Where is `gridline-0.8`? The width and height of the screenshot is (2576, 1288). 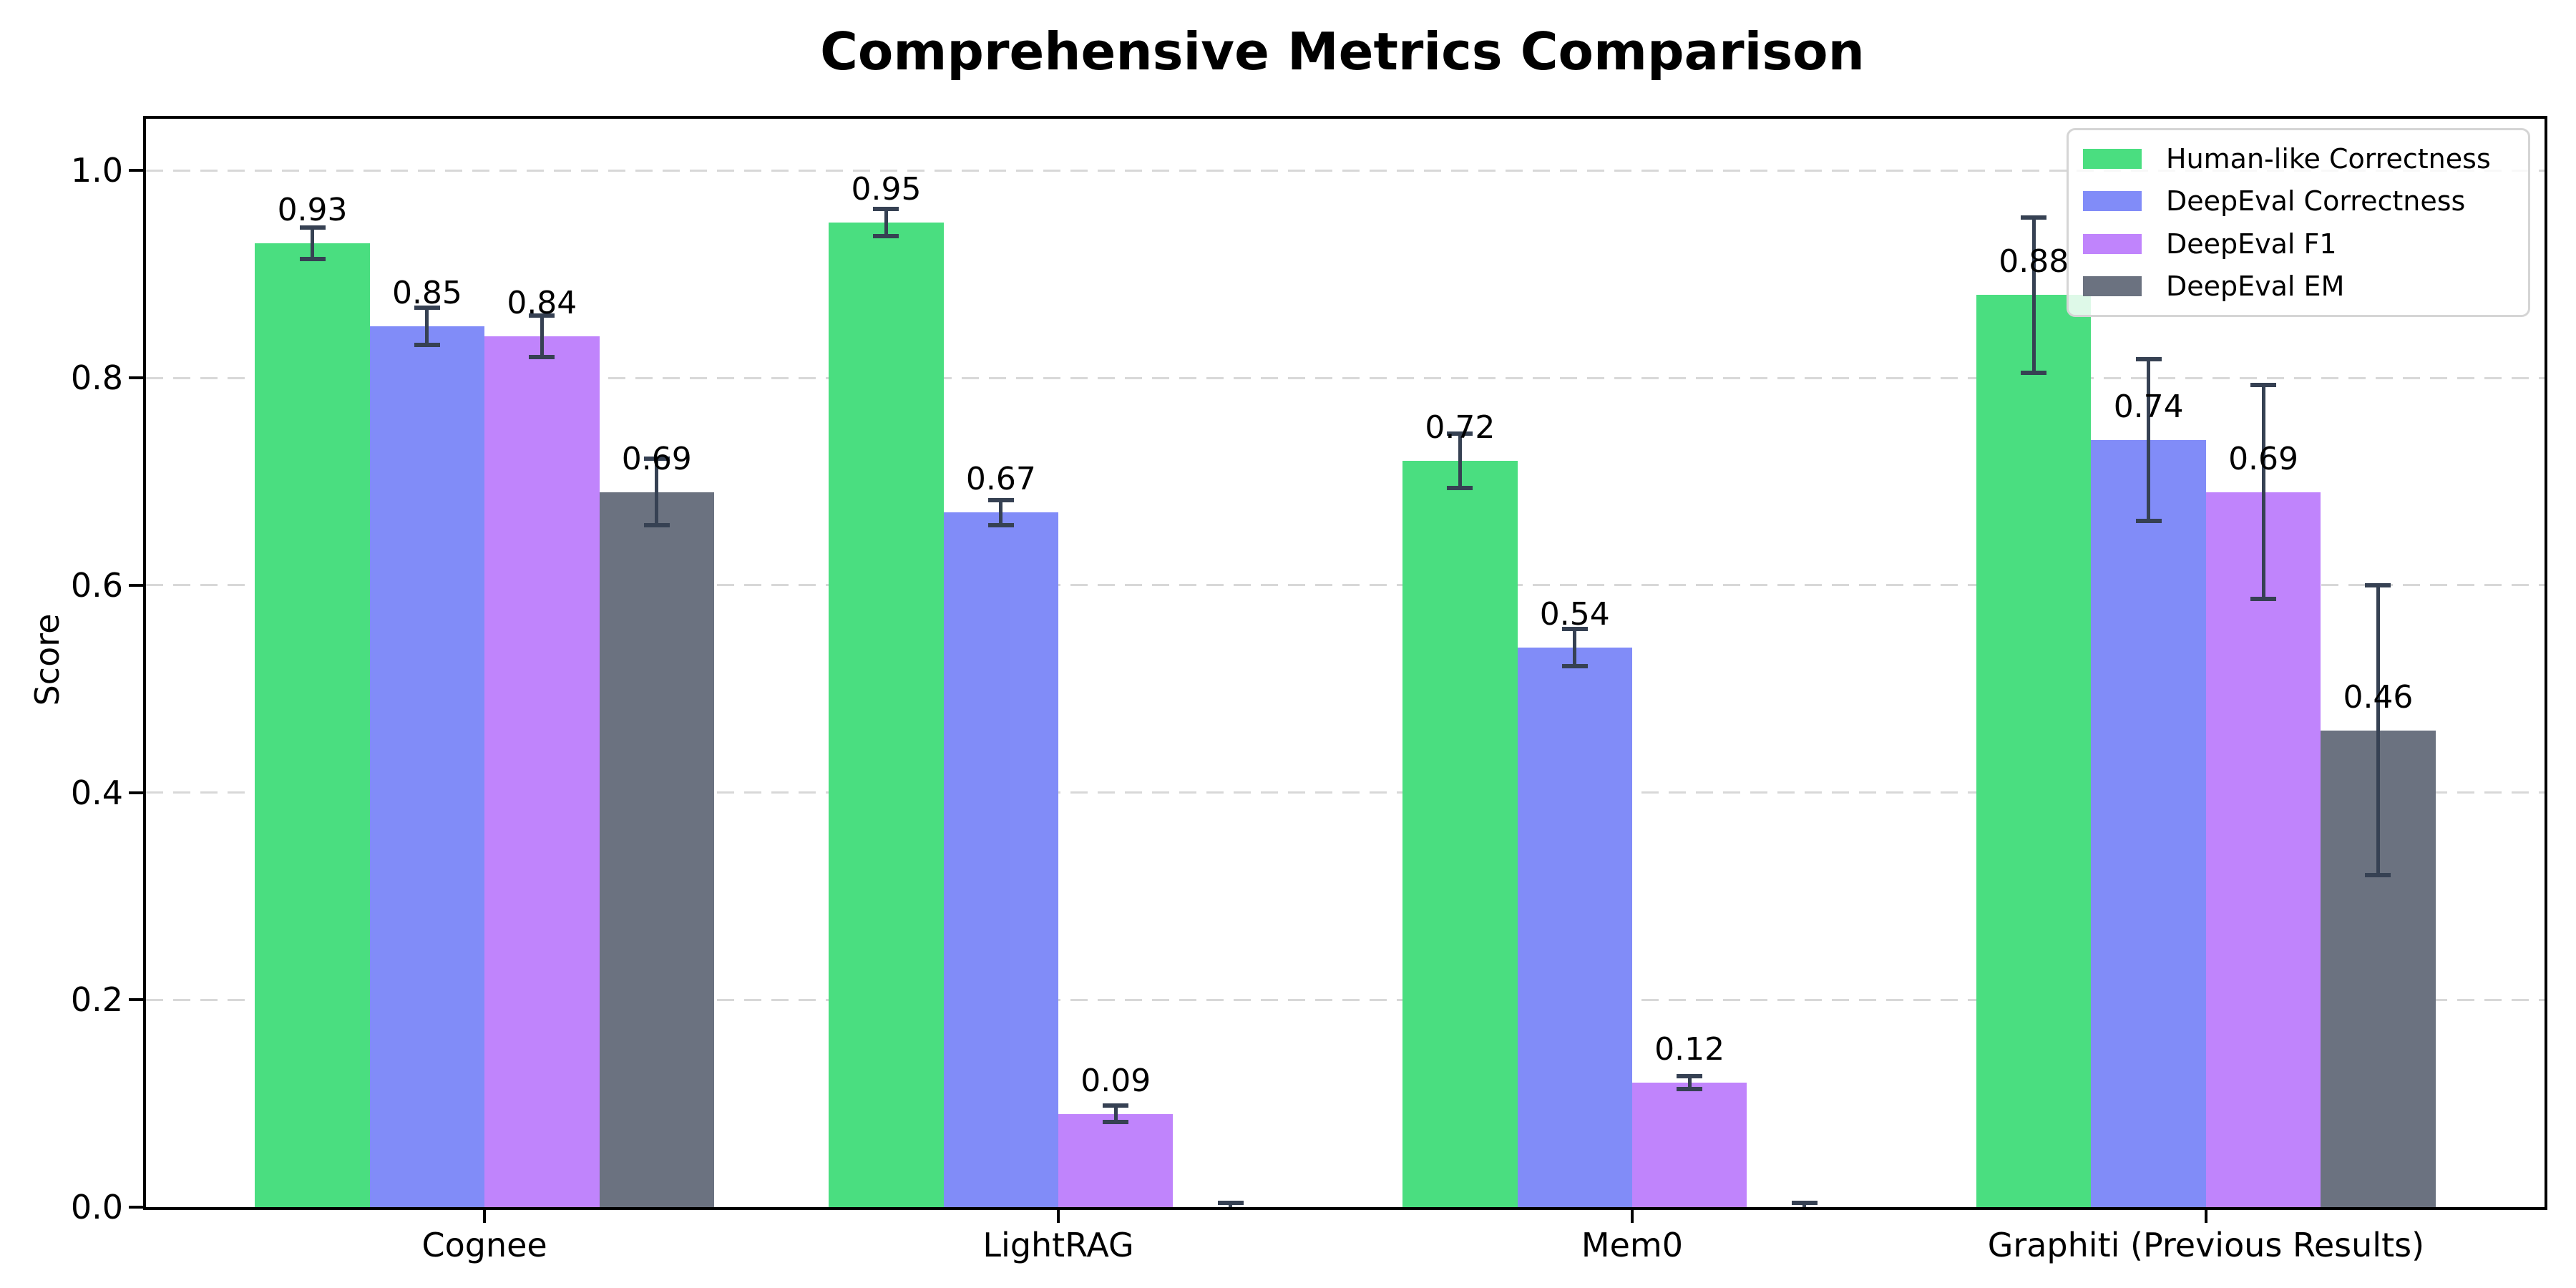
gridline-0.8 is located at coordinates (1345, 377).